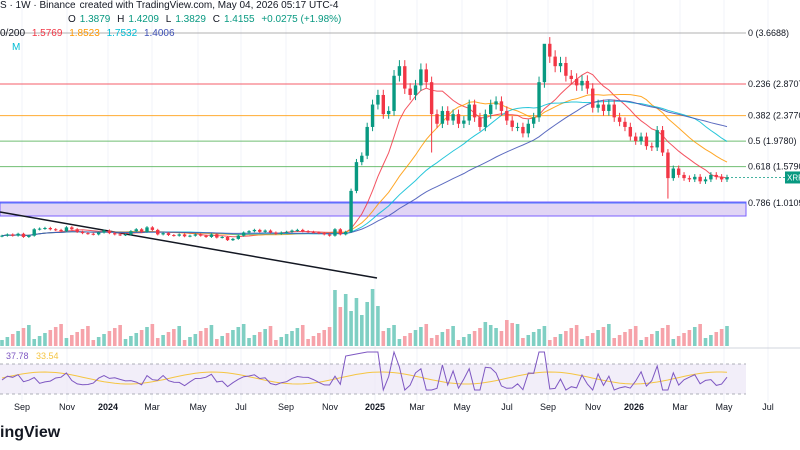 The width and height of the screenshot is (800, 450). I want to click on symbol-info: S · 1W · Binance, so click(38, 5).